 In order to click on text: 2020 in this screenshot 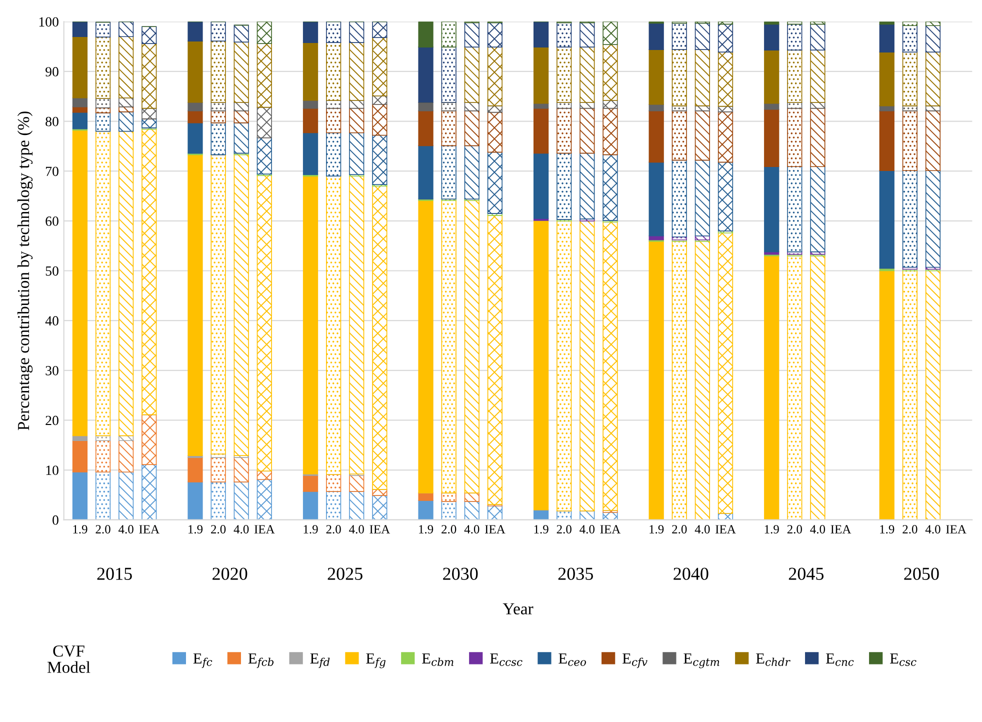, I will do `click(230, 574)`.